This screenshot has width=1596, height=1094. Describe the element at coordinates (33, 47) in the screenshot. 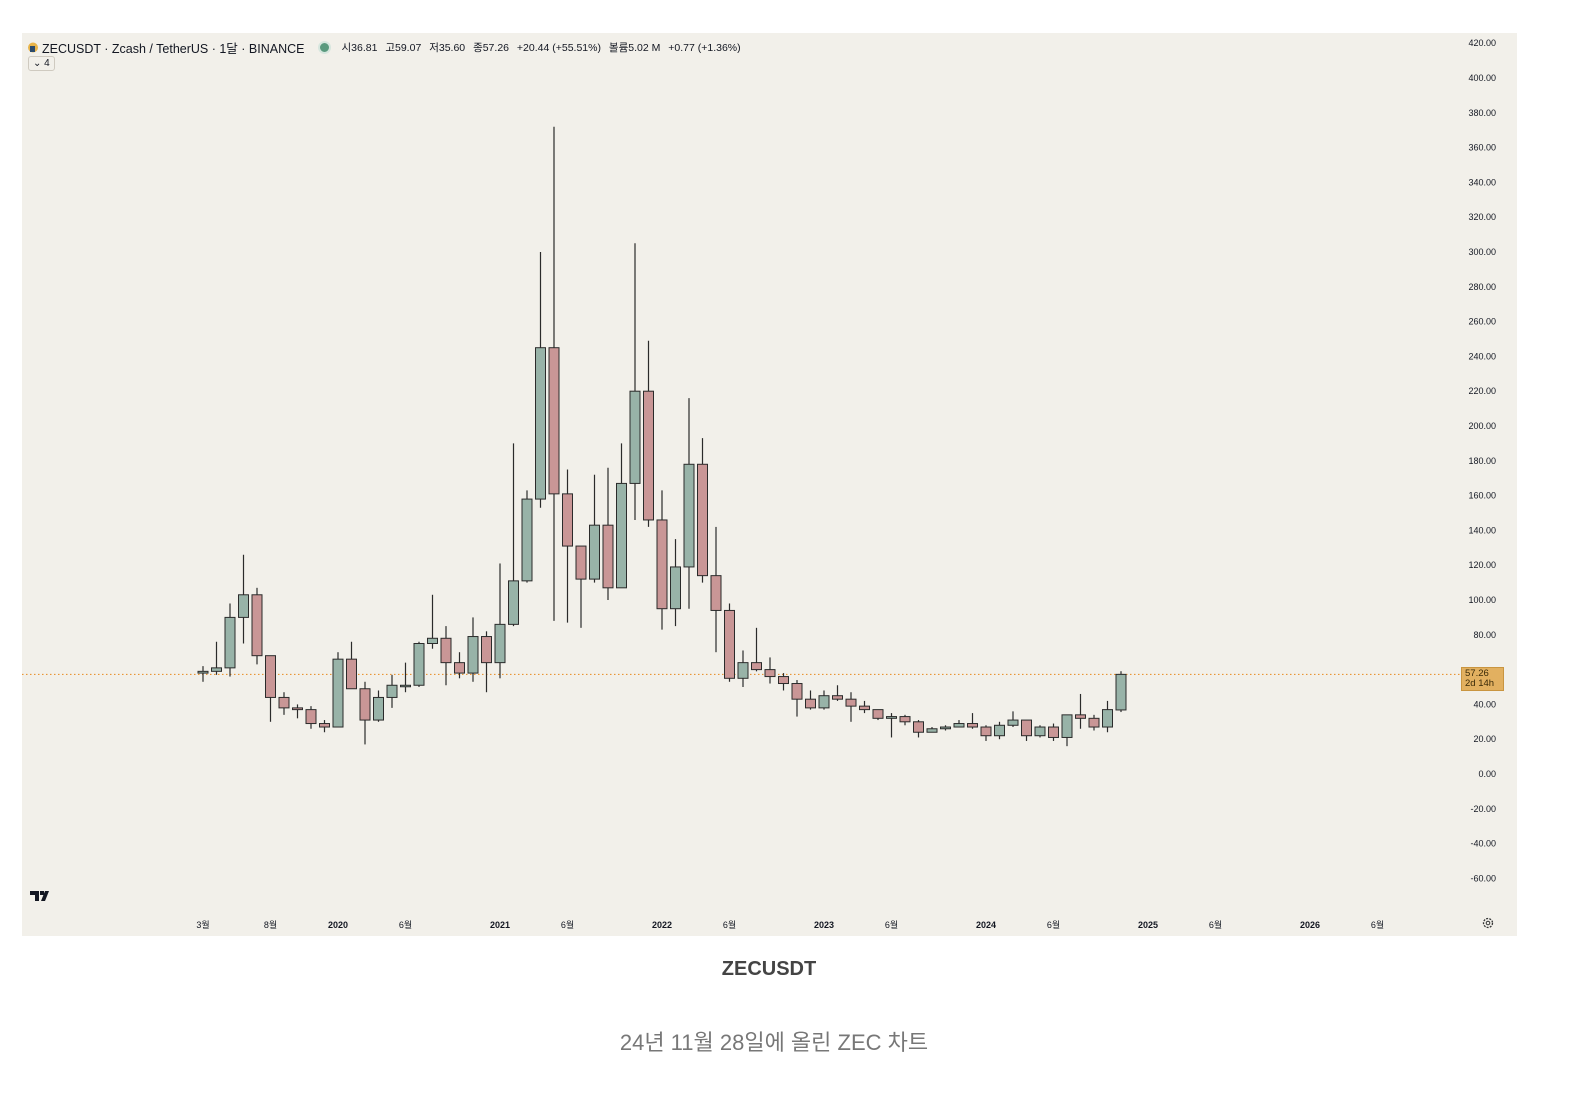

I see `symbol-logo-icon` at that location.